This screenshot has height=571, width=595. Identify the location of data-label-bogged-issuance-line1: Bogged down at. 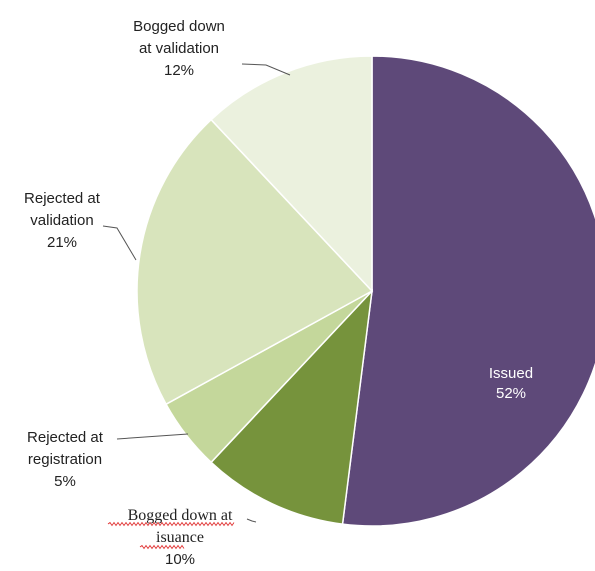
(180, 515).